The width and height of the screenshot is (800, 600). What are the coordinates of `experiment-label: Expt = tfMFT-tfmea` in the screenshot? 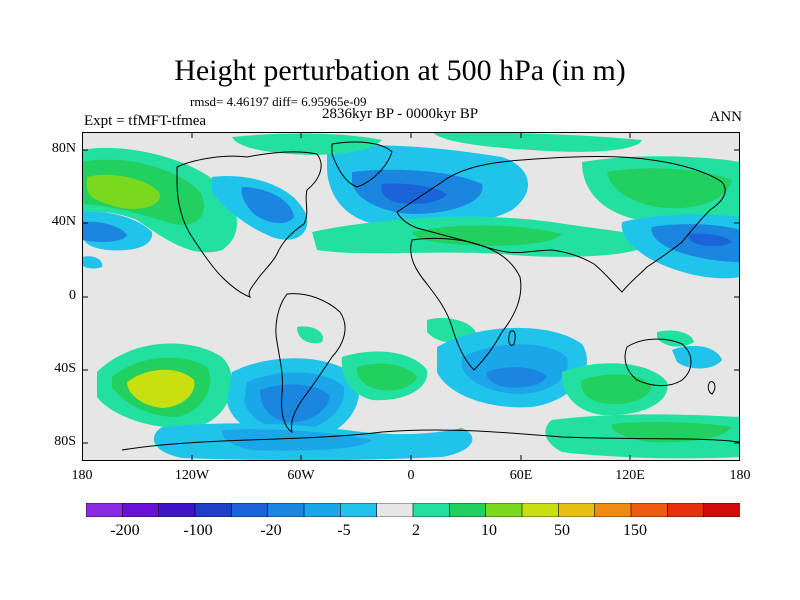 It's located at (145, 121).